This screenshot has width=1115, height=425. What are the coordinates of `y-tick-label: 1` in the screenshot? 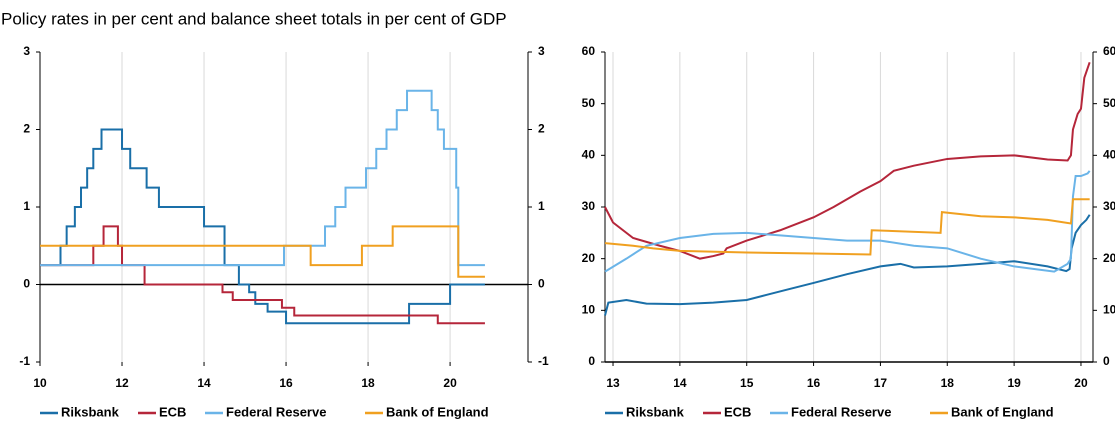 It's located at (26, 206).